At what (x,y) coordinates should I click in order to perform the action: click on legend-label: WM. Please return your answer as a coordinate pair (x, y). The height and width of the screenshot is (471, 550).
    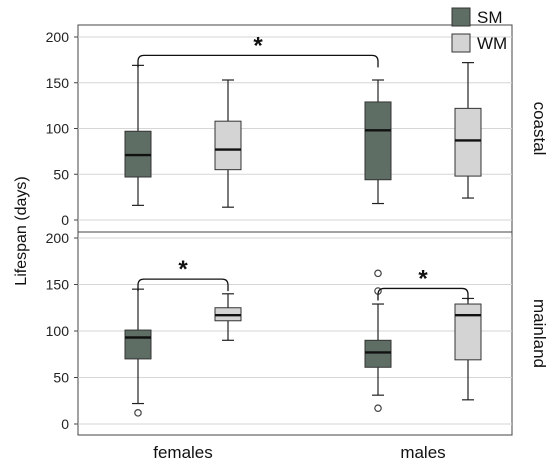
    Looking at the image, I should click on (492, 43).